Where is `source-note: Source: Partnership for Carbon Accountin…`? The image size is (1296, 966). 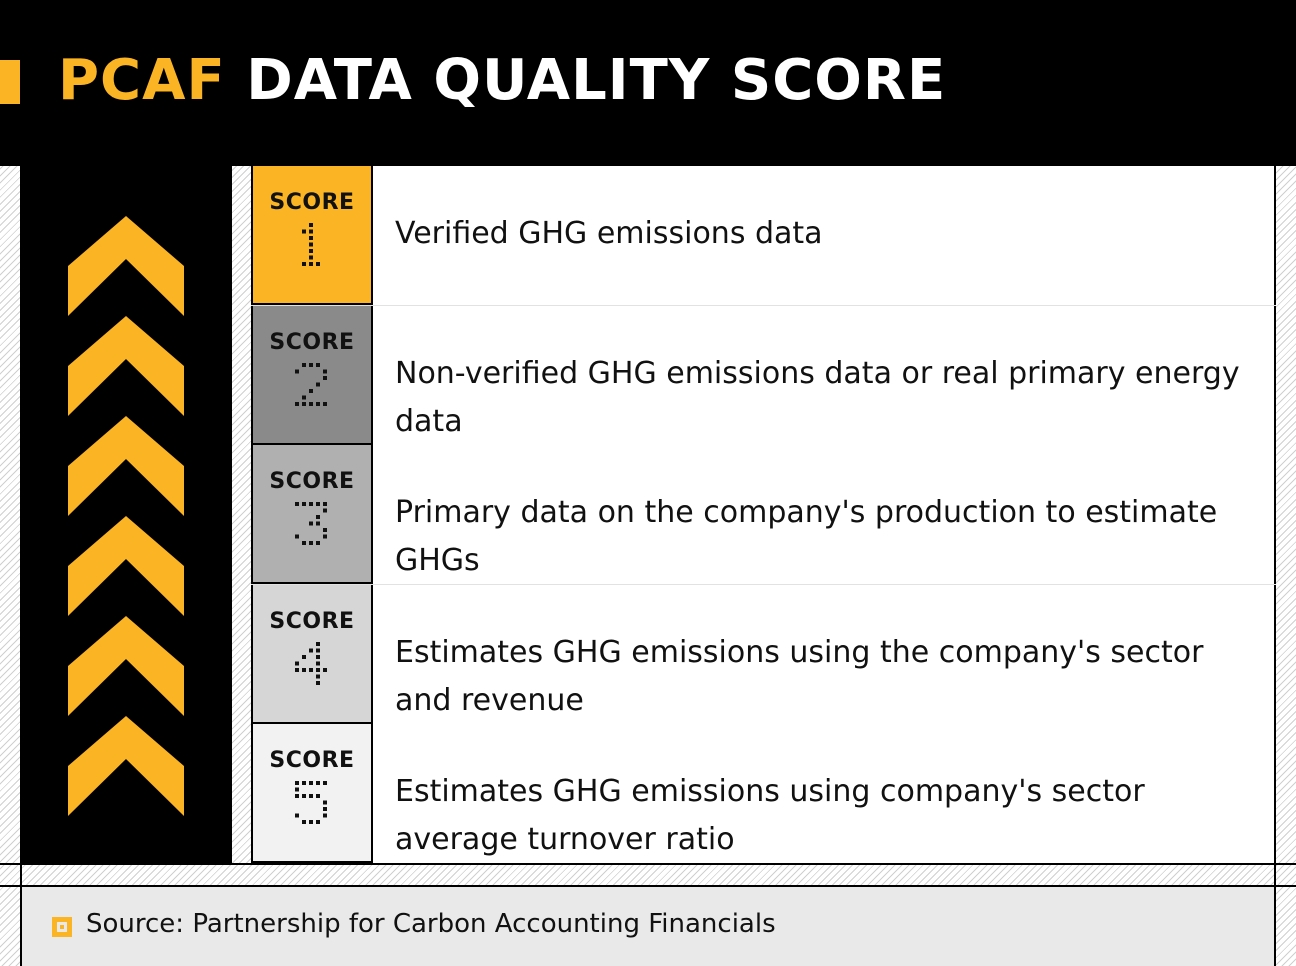 source-note: Source: Partnership for Carbon Accountin… is located at coordinates (431, 924).